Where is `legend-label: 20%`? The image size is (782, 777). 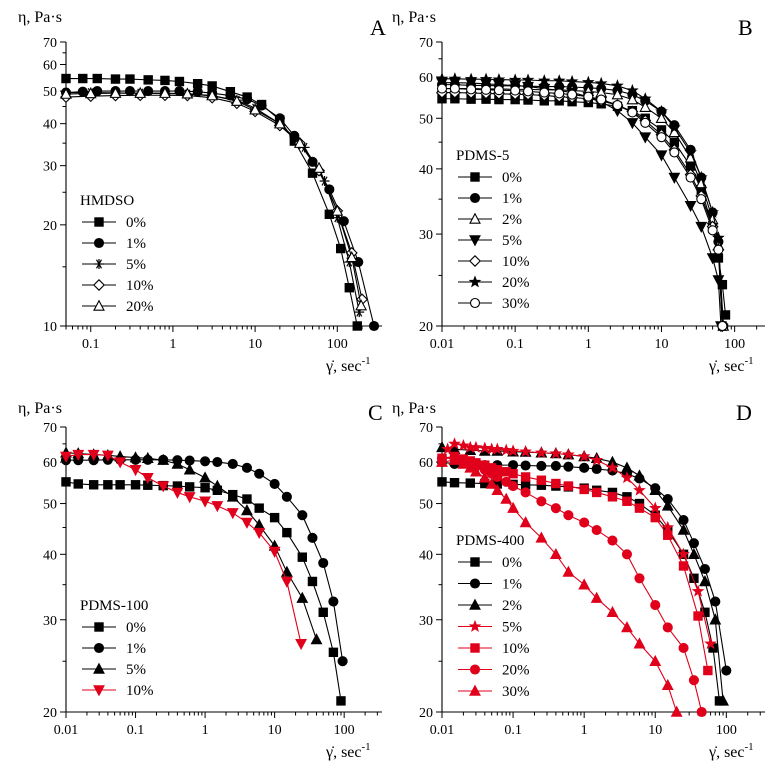 legend-label: 20% is located at coordinates (516, 671).